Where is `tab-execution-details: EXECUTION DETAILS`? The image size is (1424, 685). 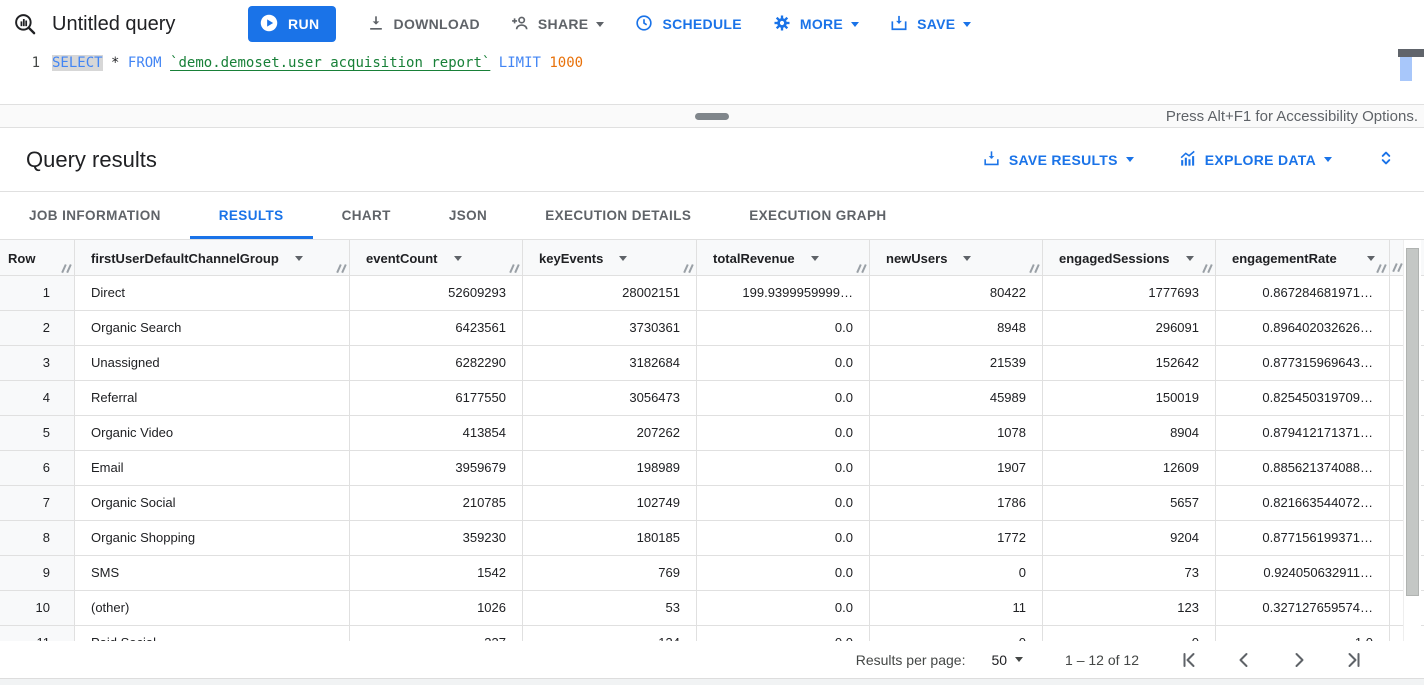 tab-execution-details: EXECUTION DETAILS is located at coordinates (618, 215).